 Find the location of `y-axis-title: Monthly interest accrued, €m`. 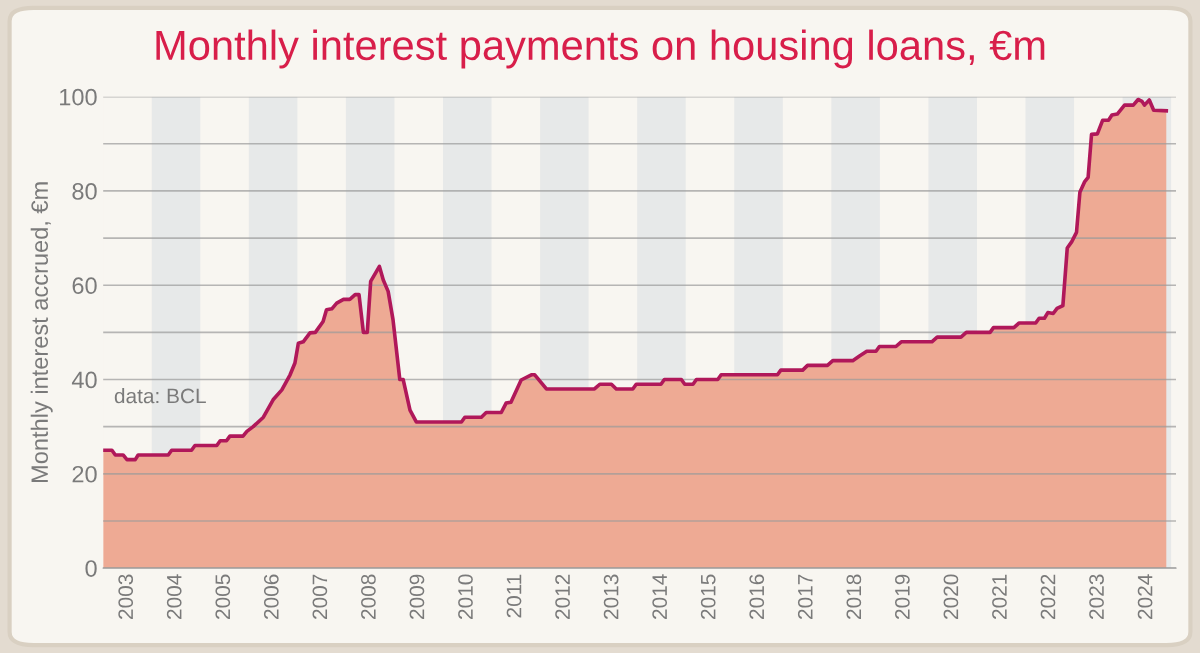

y-axis-title: Monthly interest accrued, €m is located at coordinates (41, 332).